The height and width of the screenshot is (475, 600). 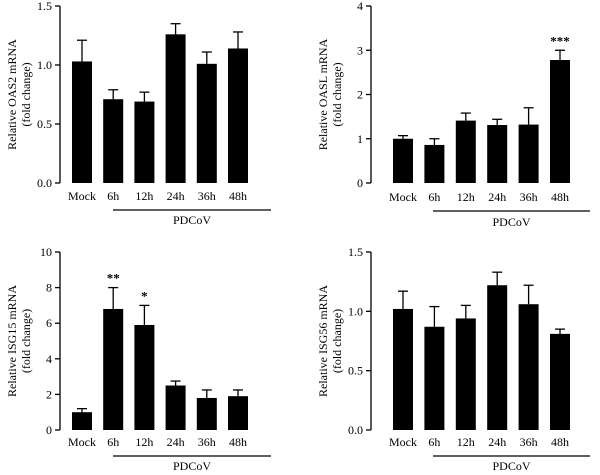 What do you see at coordinates (360, 50) in the screenshot?
I see `y-tick-label: 3` at bounding box center [360, 50].